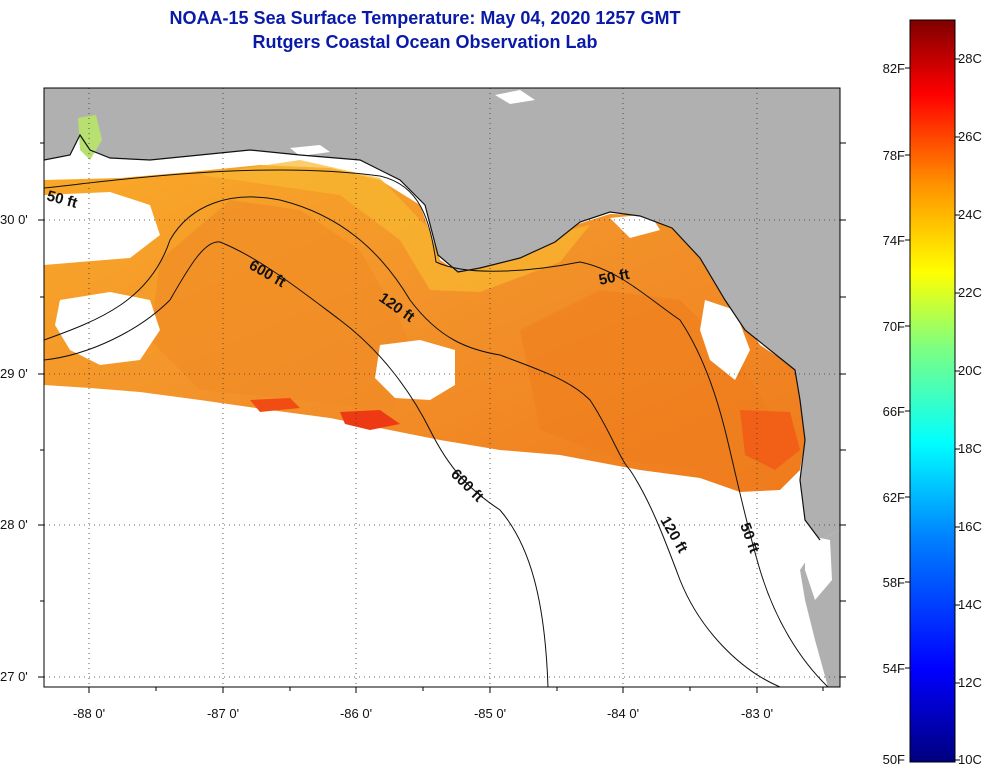 Image resolution: width=992 pixels, height=770 pixels. Describe the element at coordinates (970, 214) in the screenshot. I see `colorbar-celsius-label: 24C` at that location.